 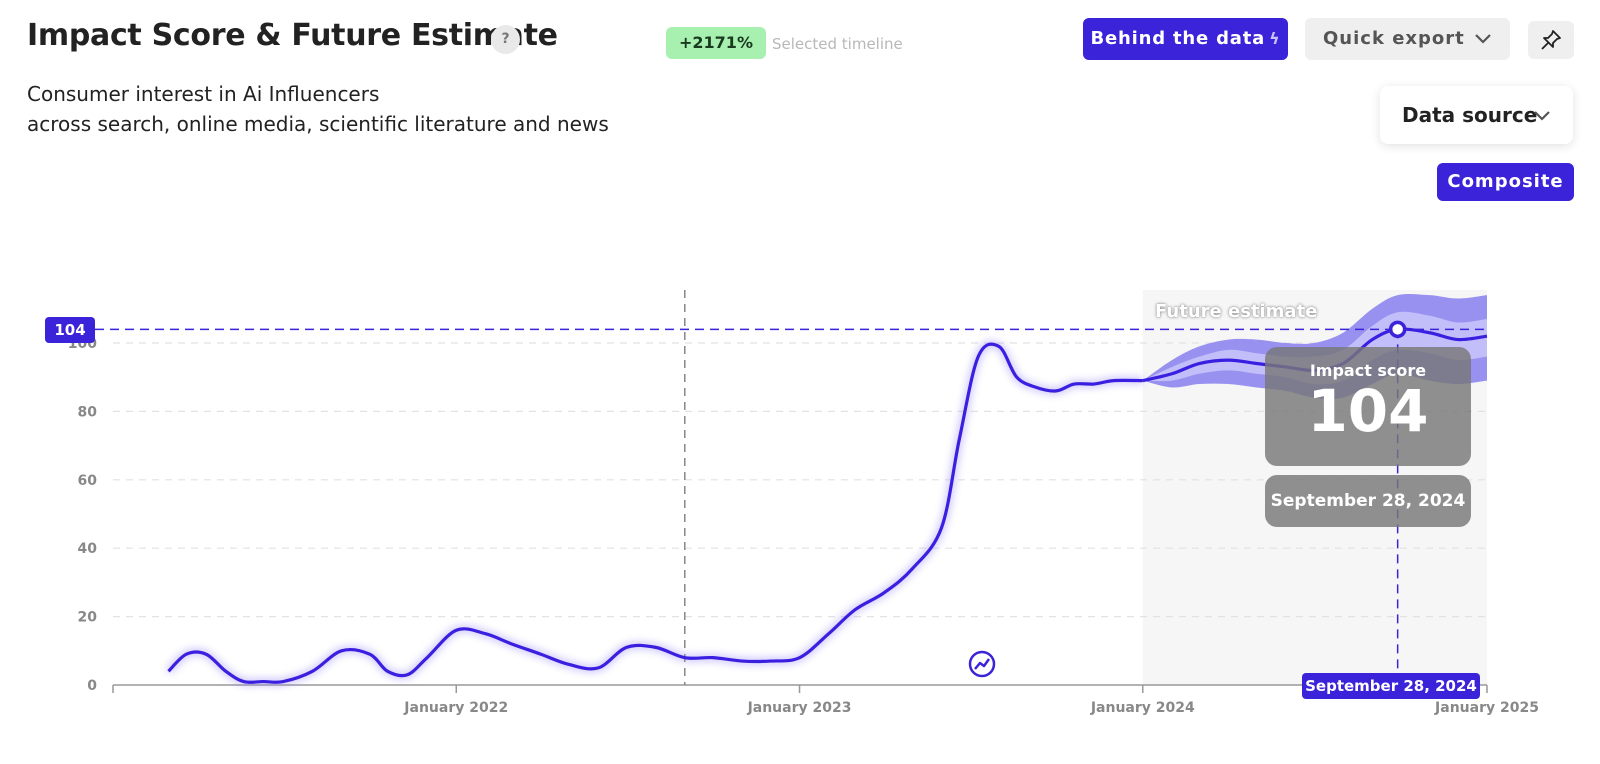 What do you see at coordinates (1368, 411) in the screenshot?
I see `tooltip-value: 104` at bounding box center [1368, 411].